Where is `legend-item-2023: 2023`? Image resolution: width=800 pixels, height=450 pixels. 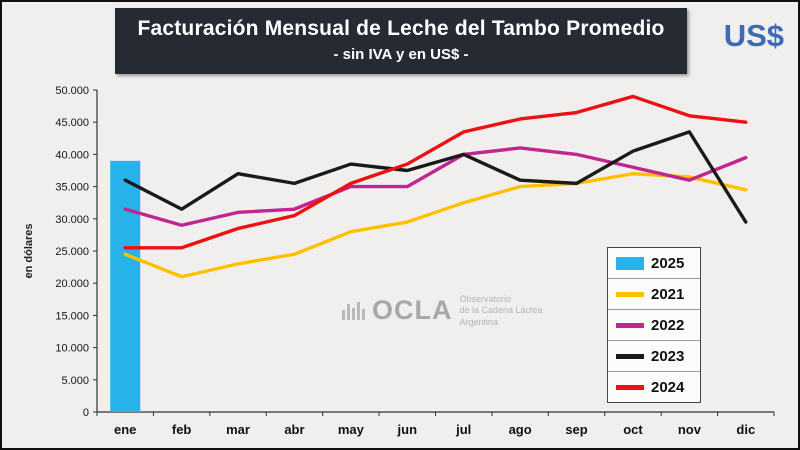
legend-item-2023: 2023 is located at coordinates (654, 356).